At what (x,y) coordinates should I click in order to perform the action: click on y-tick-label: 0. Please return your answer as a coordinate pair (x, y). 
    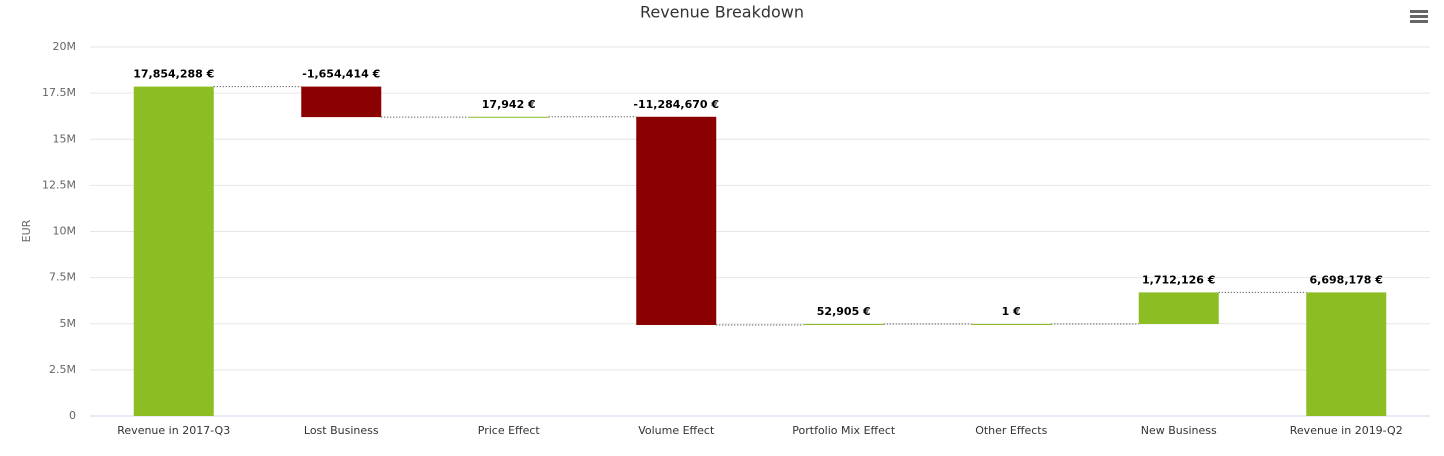
    Looking at the image, I should click on (72, 415).